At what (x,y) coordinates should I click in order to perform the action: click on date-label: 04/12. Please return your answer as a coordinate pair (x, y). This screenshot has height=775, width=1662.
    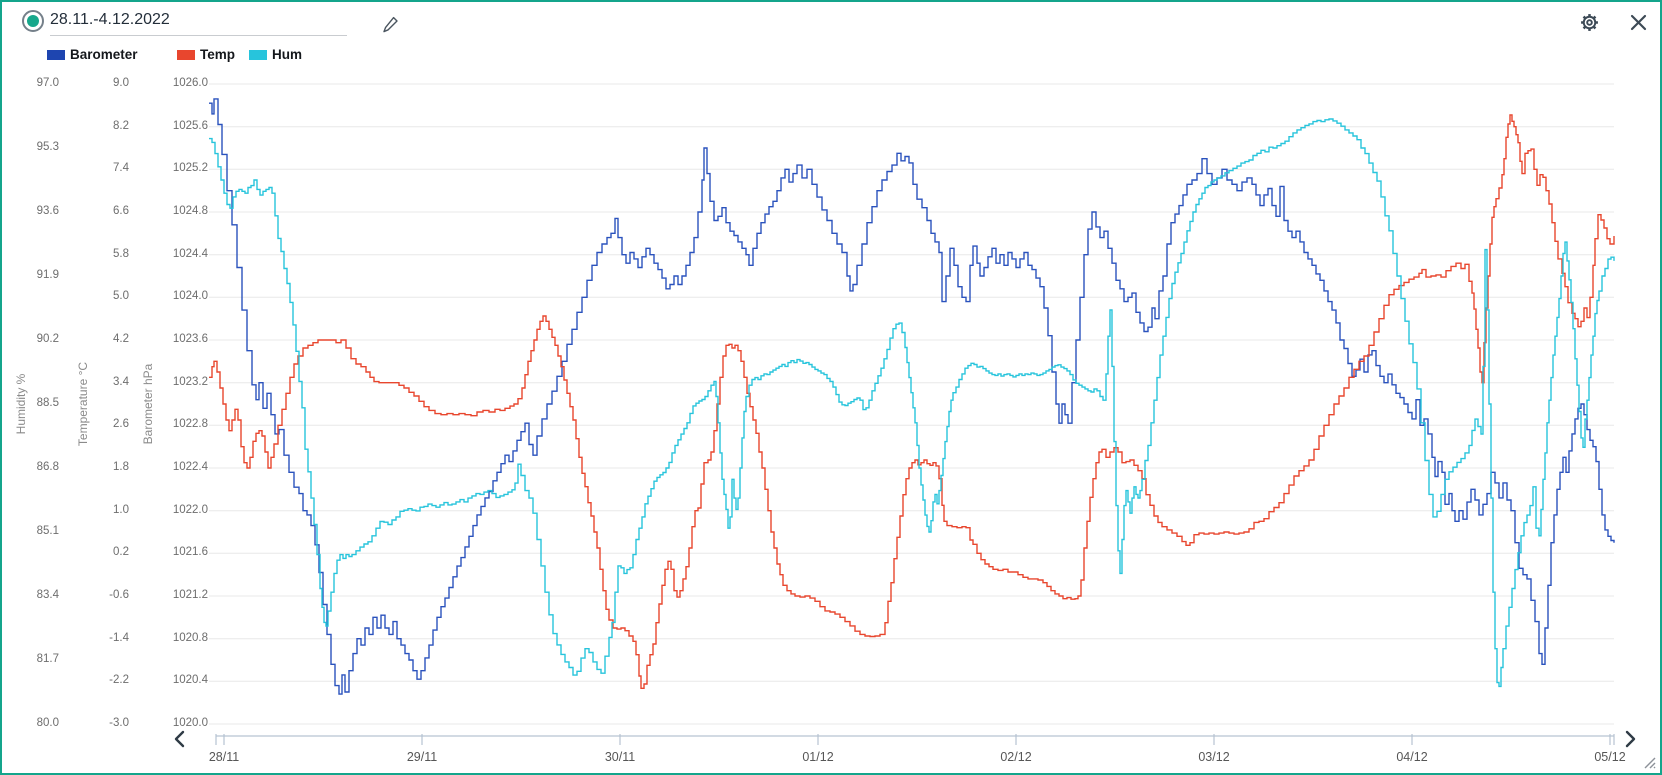
    Looking at the image, I should click on (1412, 757).